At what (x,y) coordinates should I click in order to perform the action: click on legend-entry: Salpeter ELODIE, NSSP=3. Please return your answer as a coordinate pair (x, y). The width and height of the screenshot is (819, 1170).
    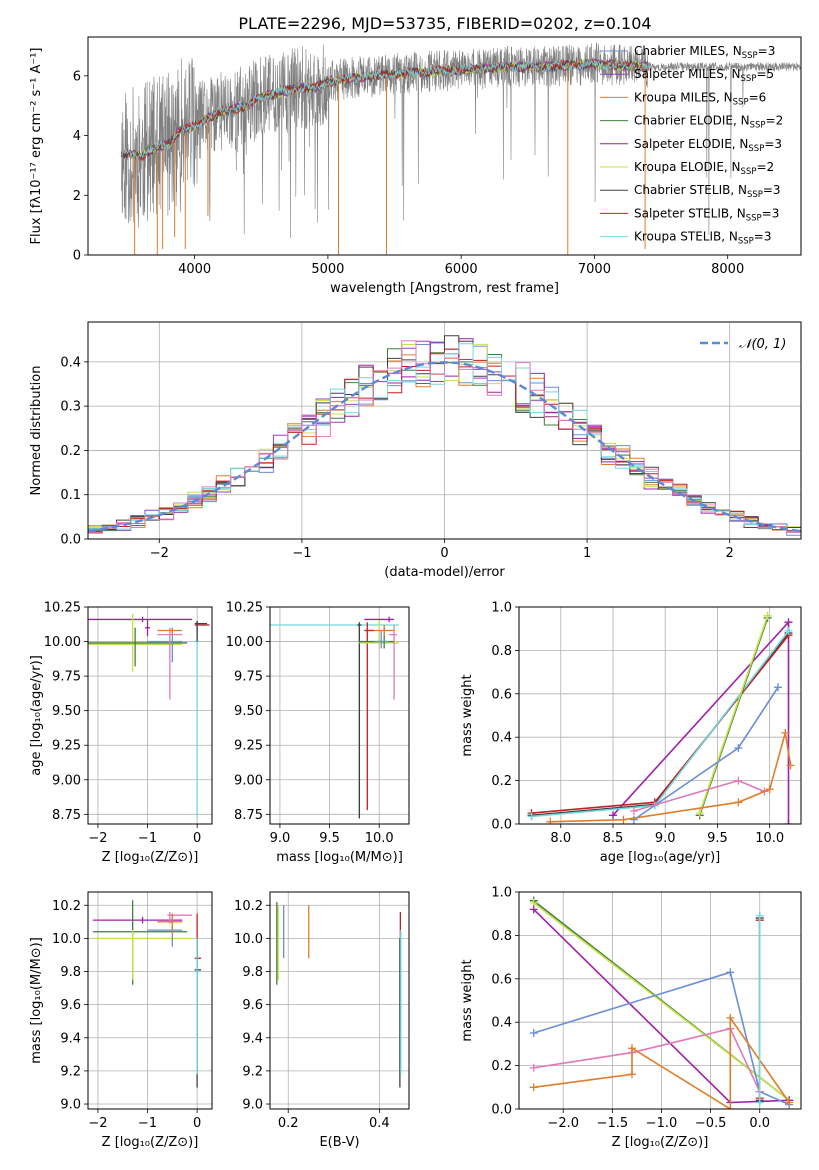
    Looking at the image, I should click on (708, 145).